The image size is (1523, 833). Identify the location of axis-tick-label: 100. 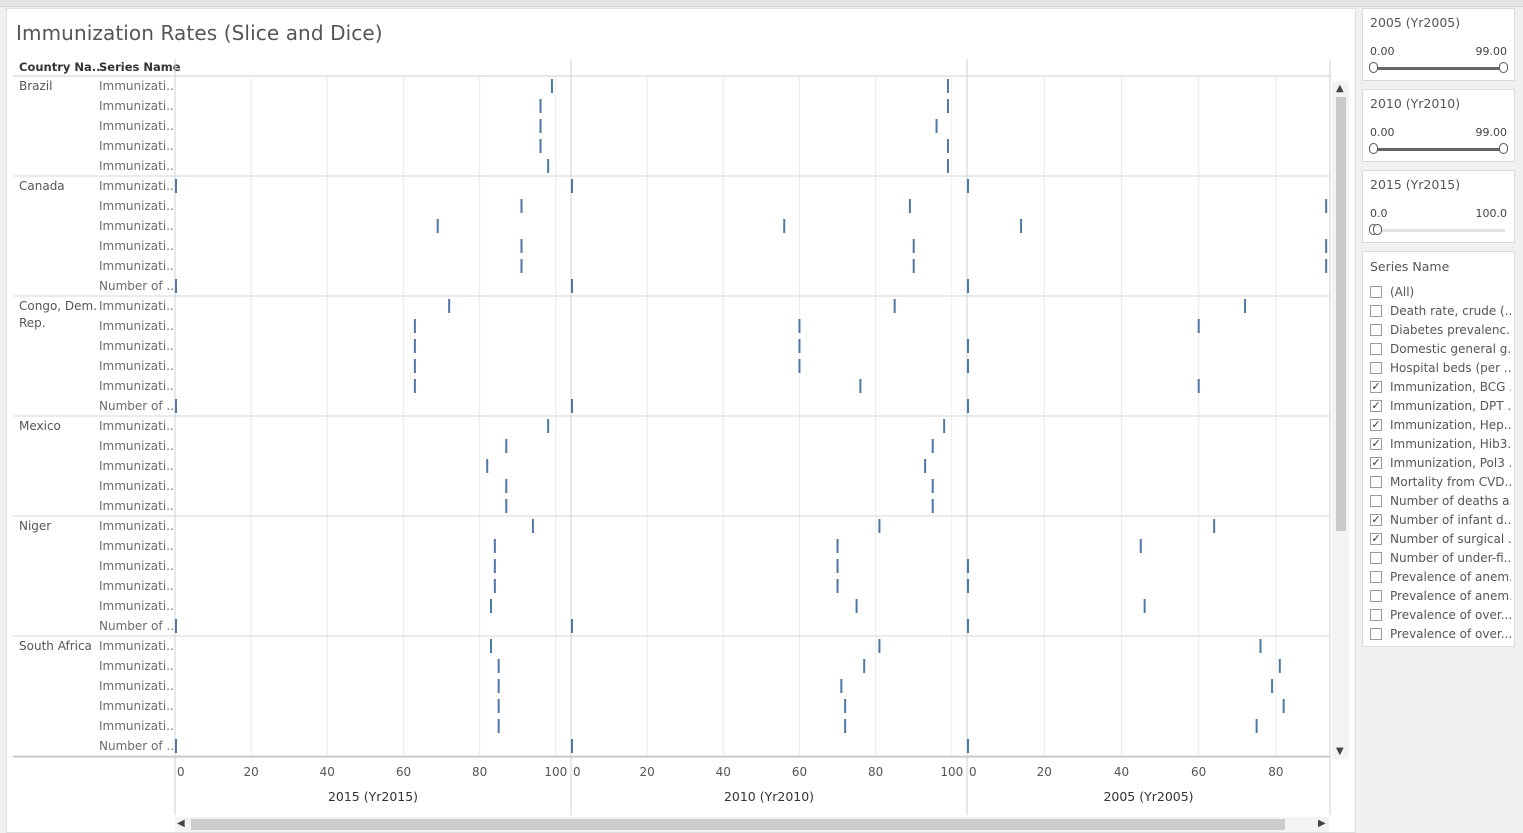
(555, 772).